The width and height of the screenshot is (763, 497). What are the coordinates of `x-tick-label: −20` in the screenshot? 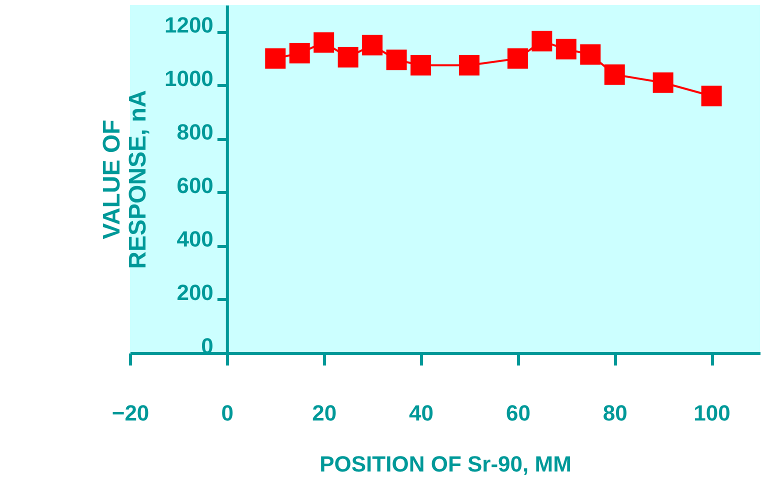 It's located at (131, 413).